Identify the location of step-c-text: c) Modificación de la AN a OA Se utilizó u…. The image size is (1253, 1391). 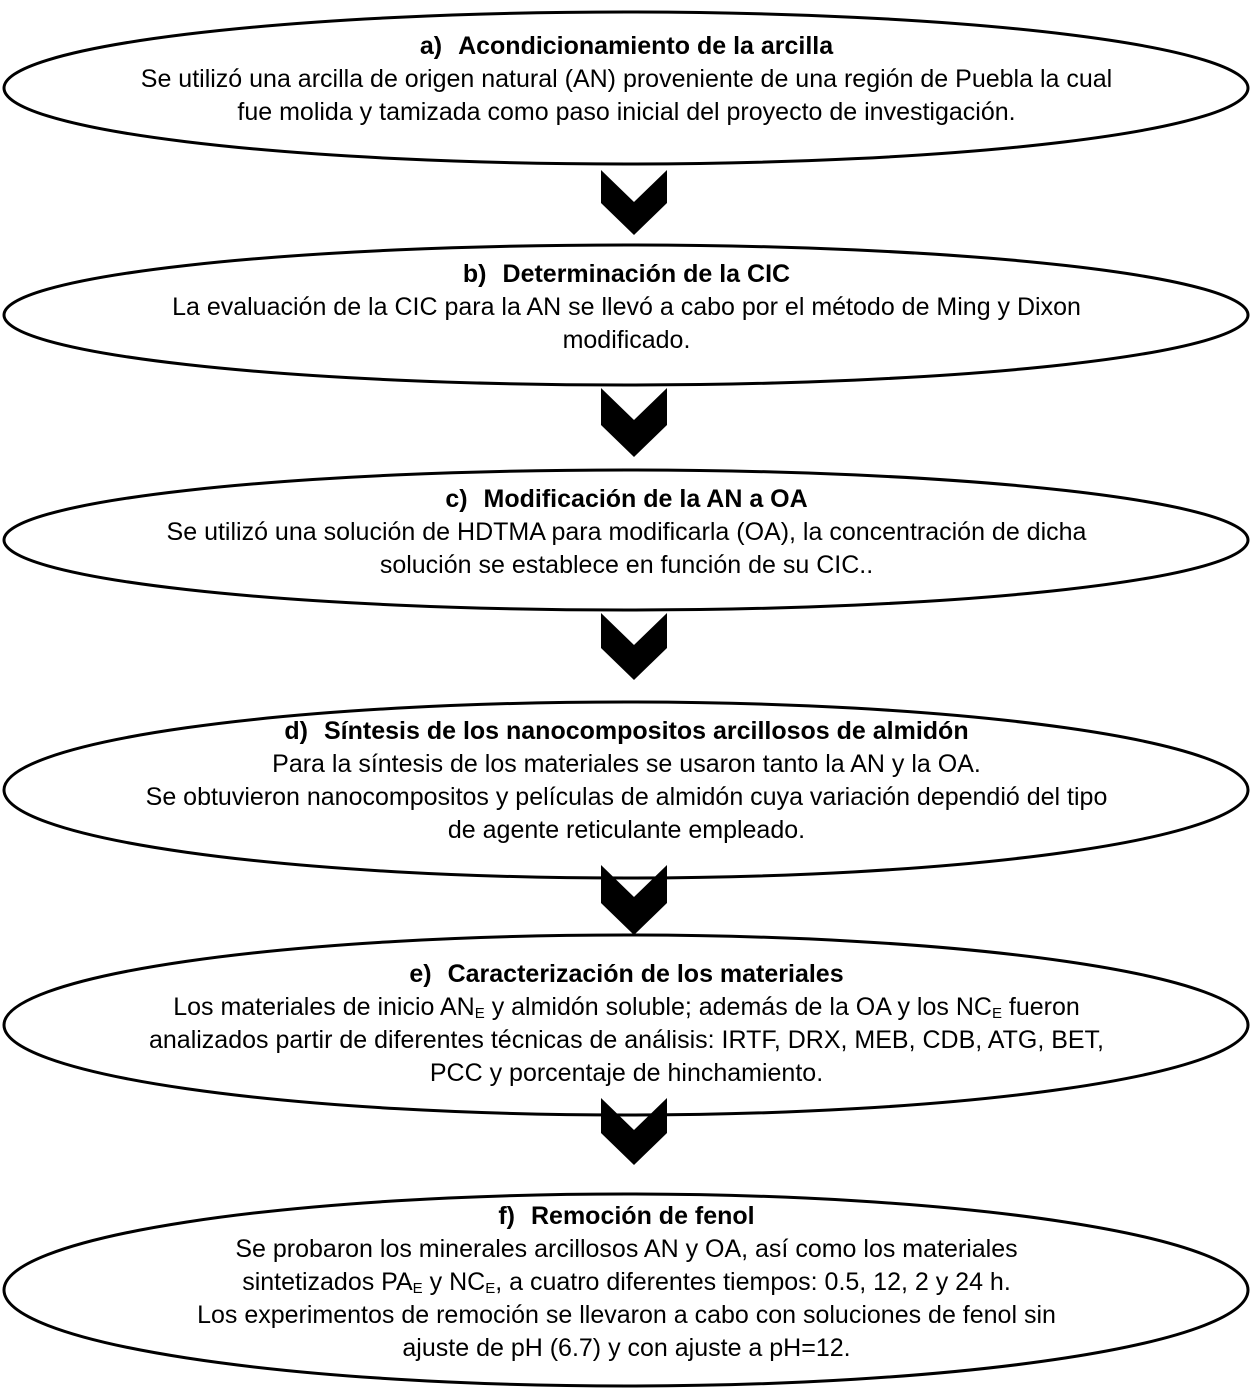
(626, 532).